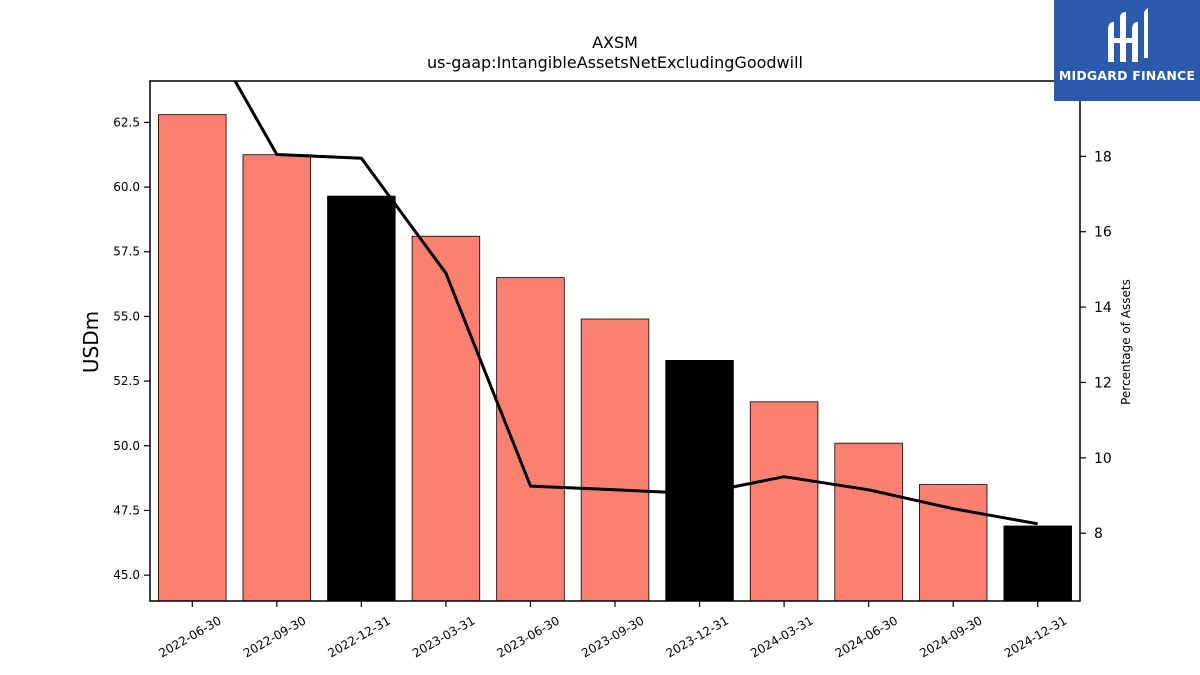 The image size is (1200, 675). I want to click on x-tick-label: 2022-09-30, so click(274, 636).